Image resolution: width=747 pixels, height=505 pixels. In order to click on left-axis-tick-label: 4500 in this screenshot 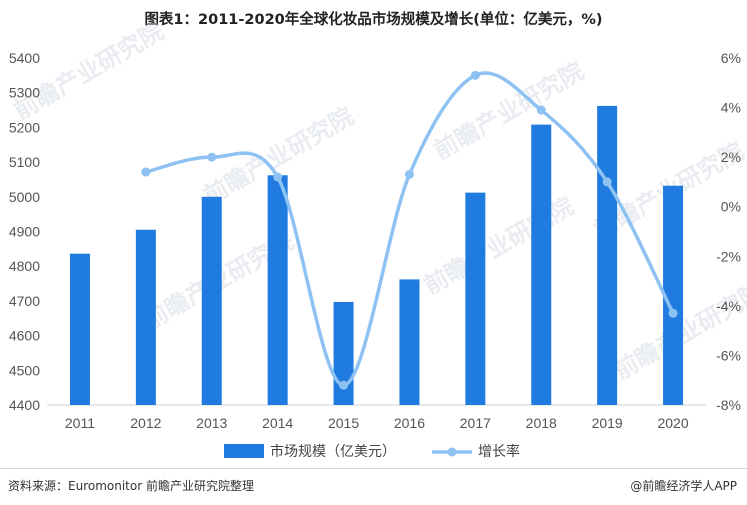, I will do `click(24, 370)`.